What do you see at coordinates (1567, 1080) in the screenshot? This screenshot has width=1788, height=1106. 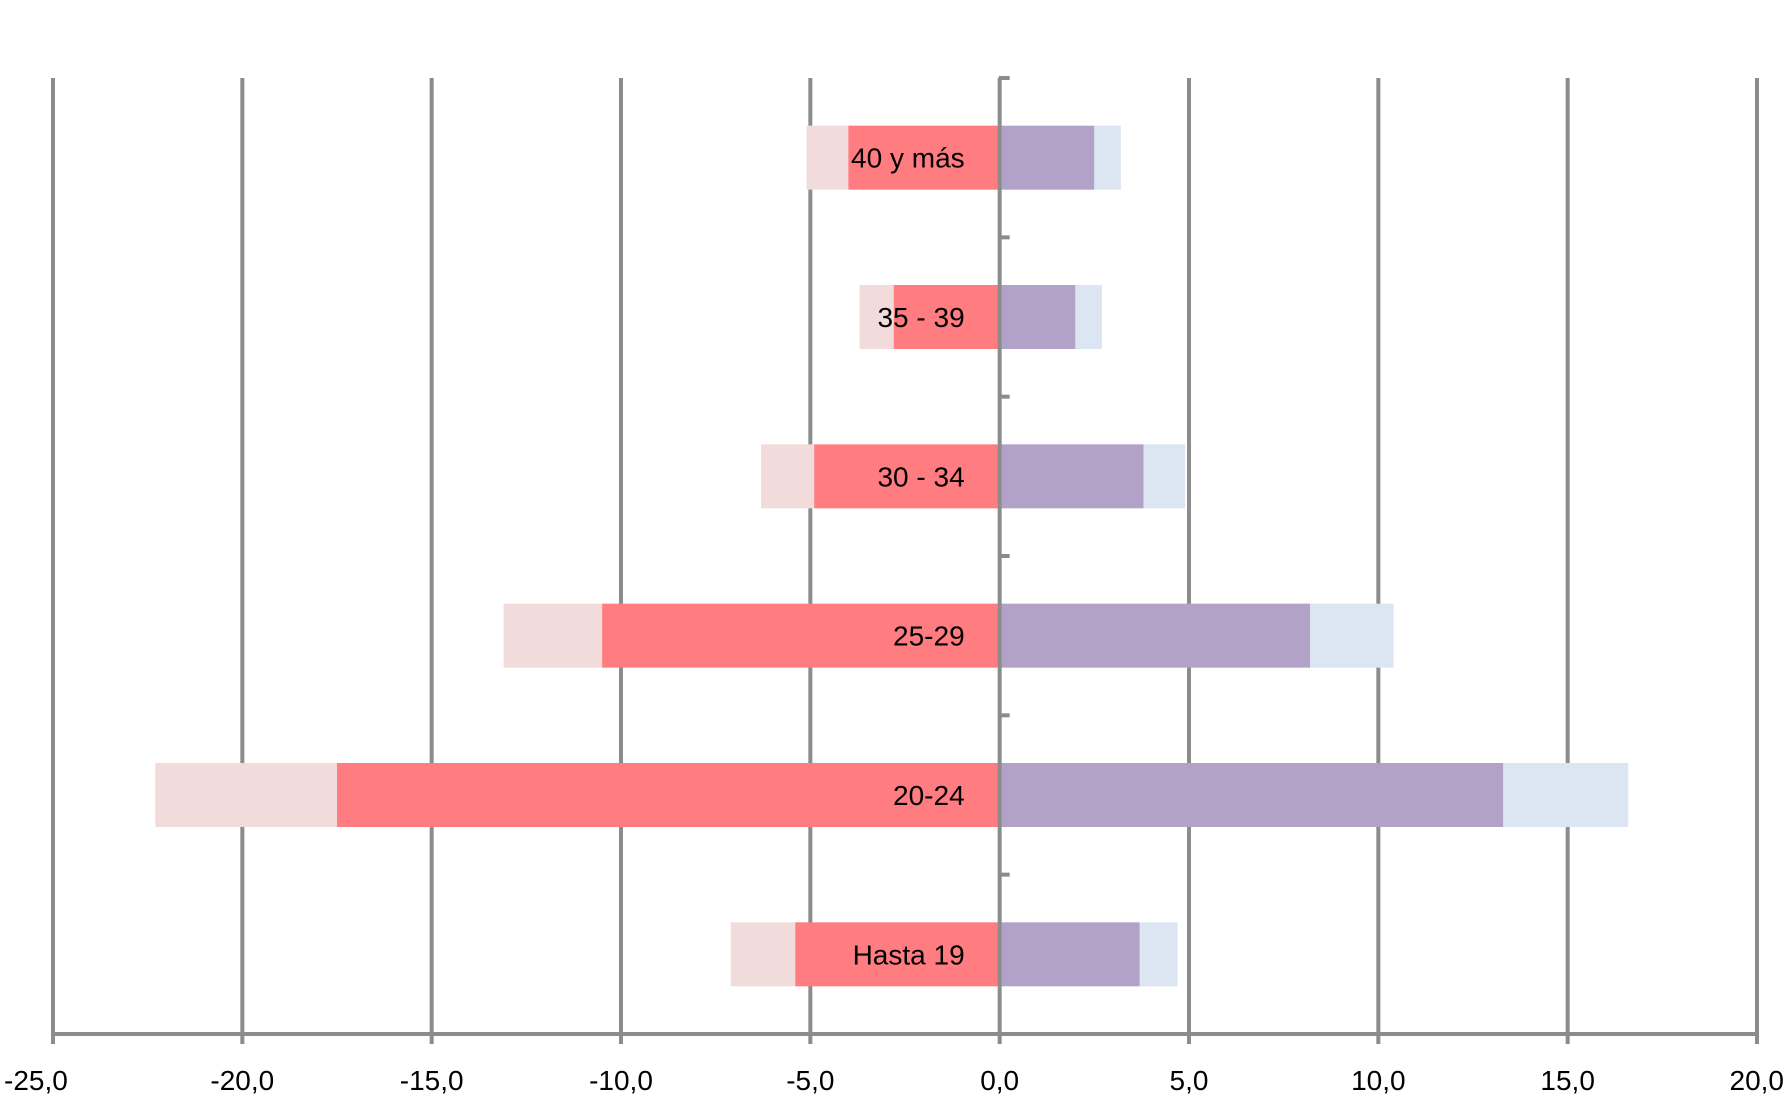 I see `x-tick-label-8: 15,0` at bounding box center [1567, 1080].